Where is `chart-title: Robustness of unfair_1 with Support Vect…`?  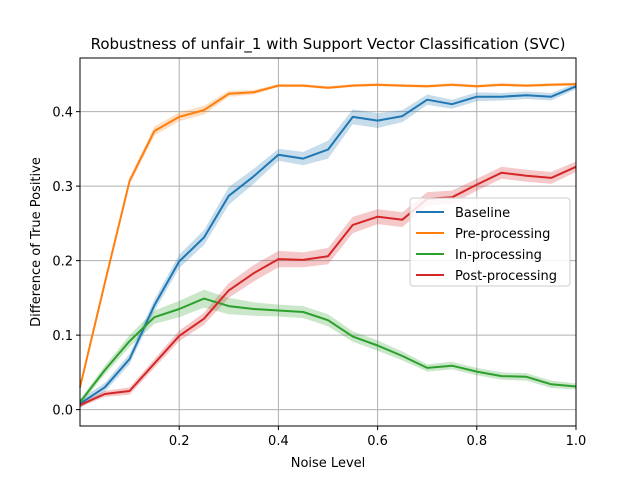 chart-title: Robustness of unfair_1 with Support Vect… is located at coordinates (328, 44).